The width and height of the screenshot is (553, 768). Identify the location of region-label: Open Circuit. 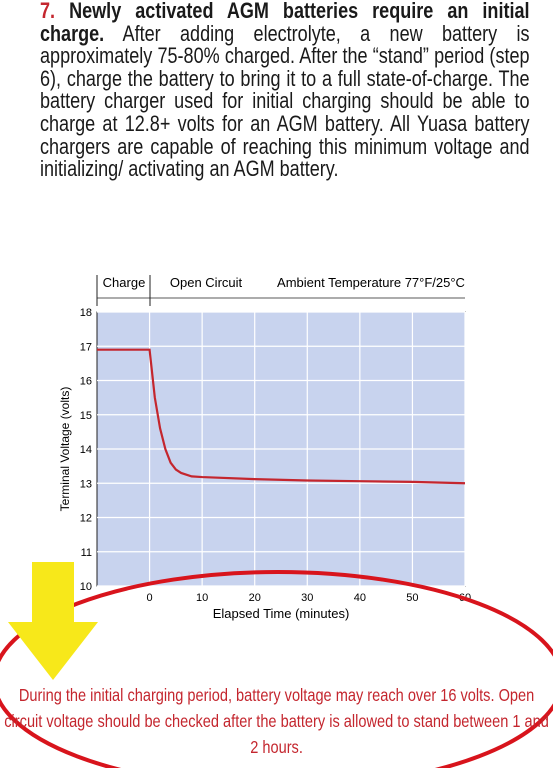
(206, 282).